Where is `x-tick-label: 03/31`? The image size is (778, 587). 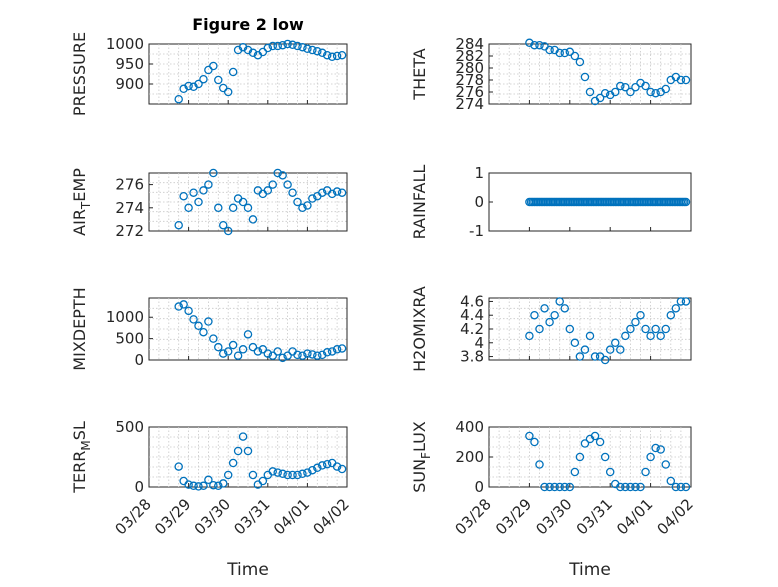
x-tick-label: 03/31 is located at coordinates (594, 516).